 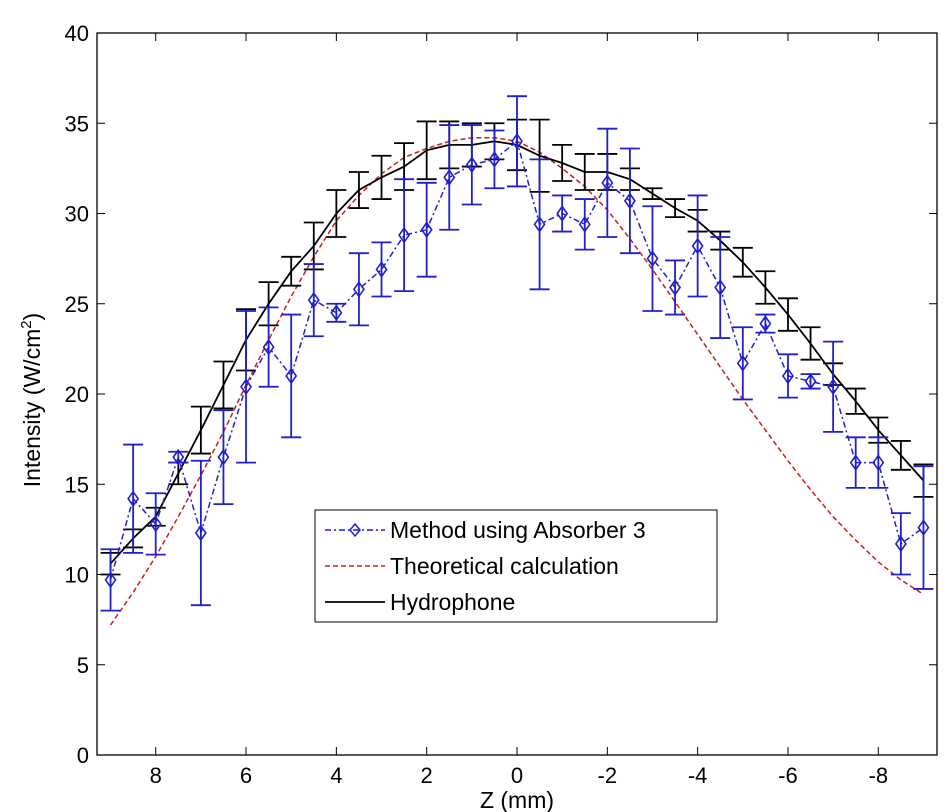 What do you see at coordinates (504, 566) in the screenshot?
I see `legend-label-theoretical: Theoretical calculation` at bounding box center [504, 566].